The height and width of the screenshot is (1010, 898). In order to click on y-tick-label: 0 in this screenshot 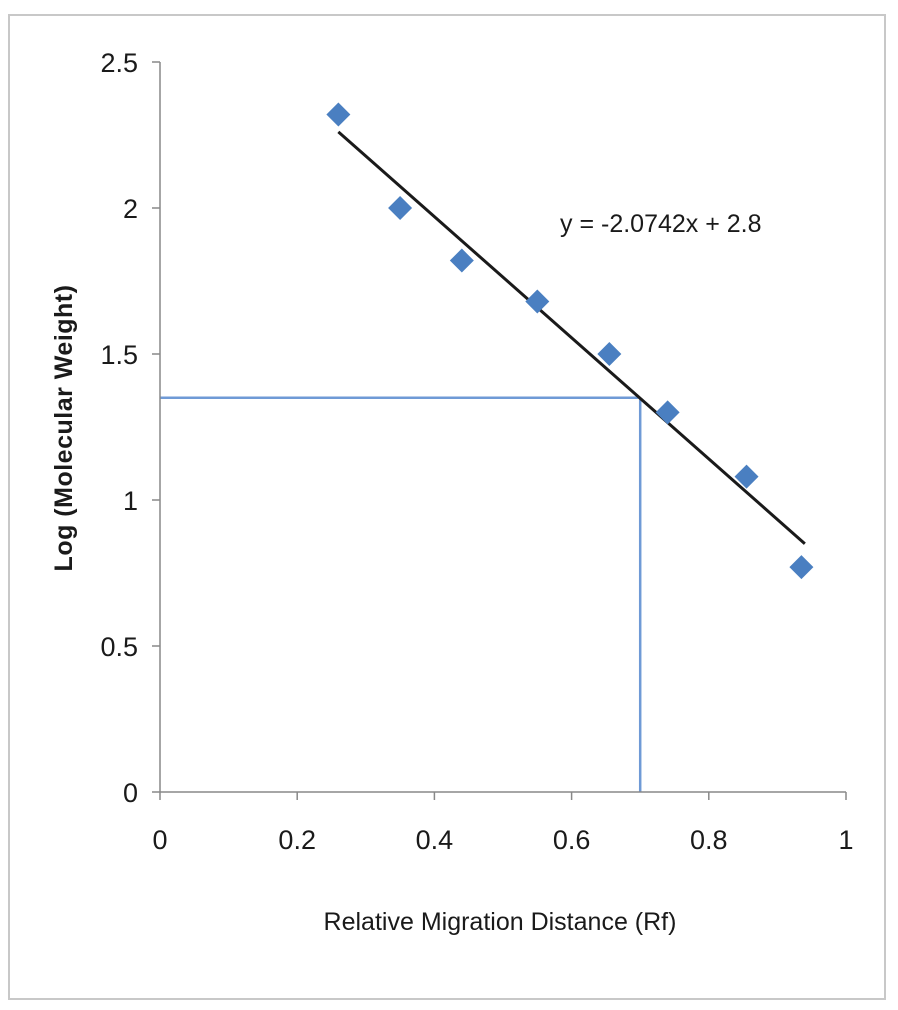, I will do `click(130, 793)`.